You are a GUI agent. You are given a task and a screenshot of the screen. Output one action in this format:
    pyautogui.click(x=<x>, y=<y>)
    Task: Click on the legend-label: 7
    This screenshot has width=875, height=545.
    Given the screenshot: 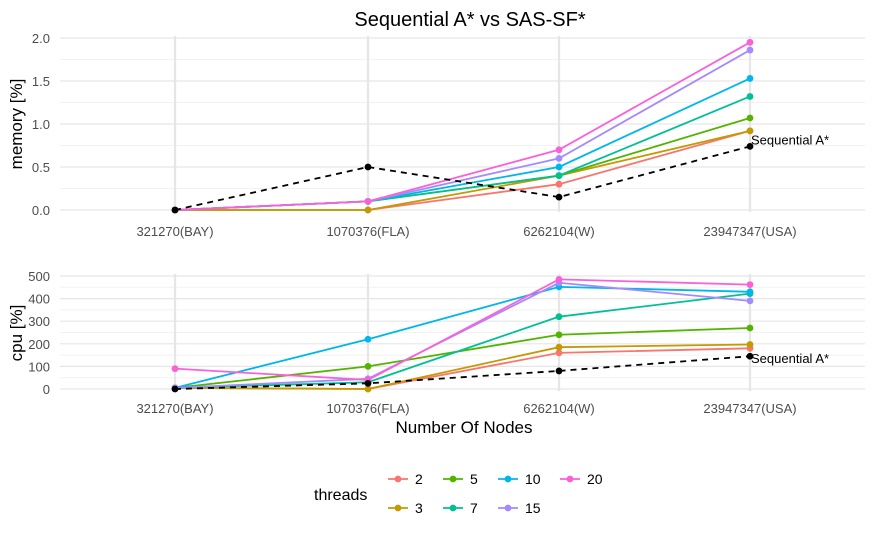 What is the action you would take?
    pyautogui.click(x=474, y=508)
    